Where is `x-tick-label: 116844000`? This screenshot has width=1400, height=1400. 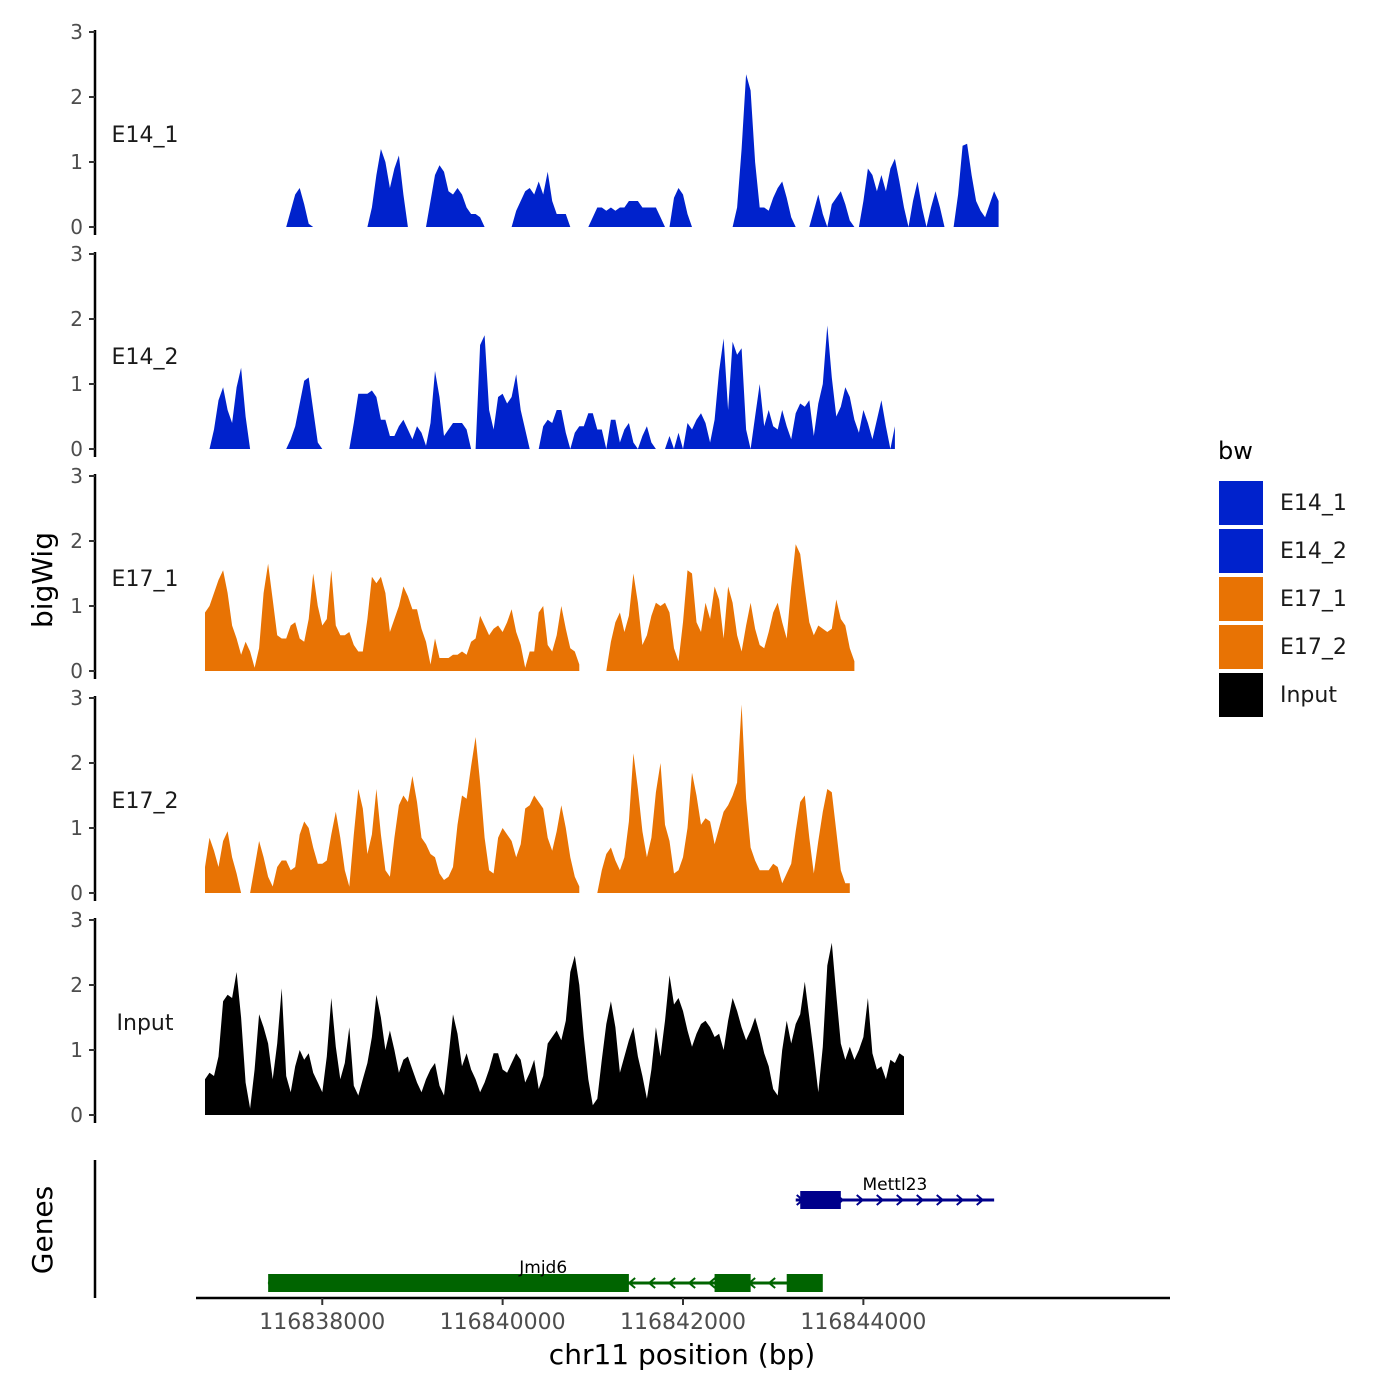
x-tick-label: 116844000 is located at coordinates (863, 1322).